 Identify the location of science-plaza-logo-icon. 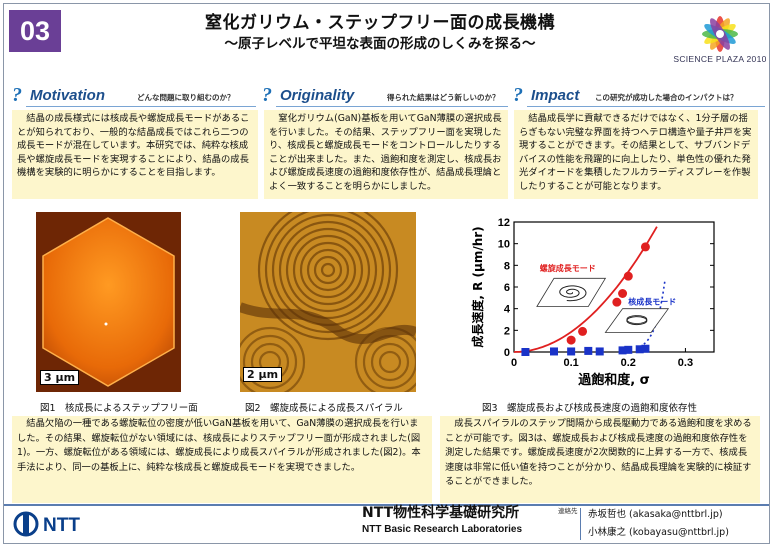
(720, 34).